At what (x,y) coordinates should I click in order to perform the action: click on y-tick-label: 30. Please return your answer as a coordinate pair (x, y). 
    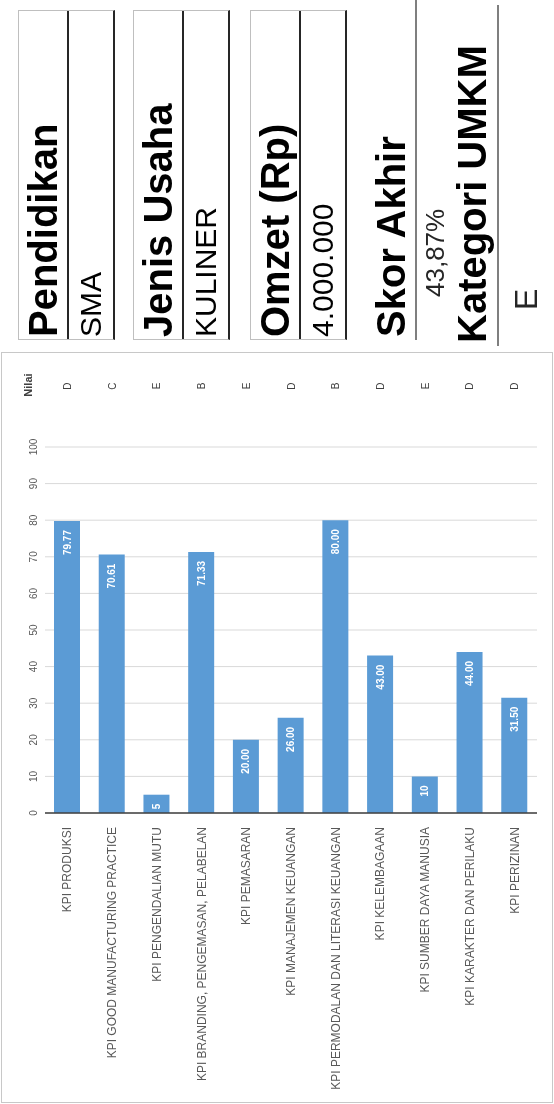
    Looking at the image, I should click on (33, 703).